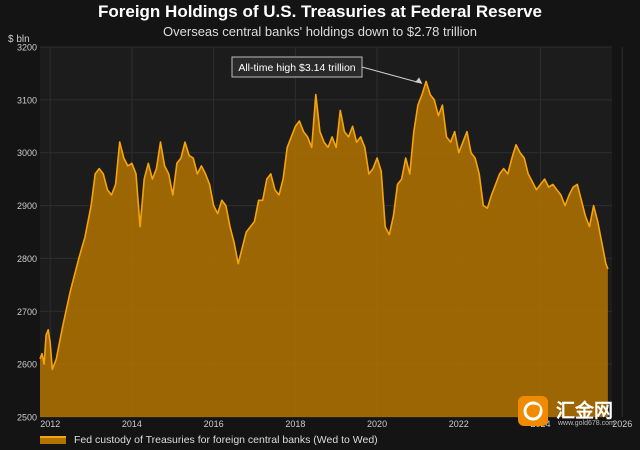 This screenshot has width=640, height=450. I want to click on y-tick-label: 2800, so click(27, 259).